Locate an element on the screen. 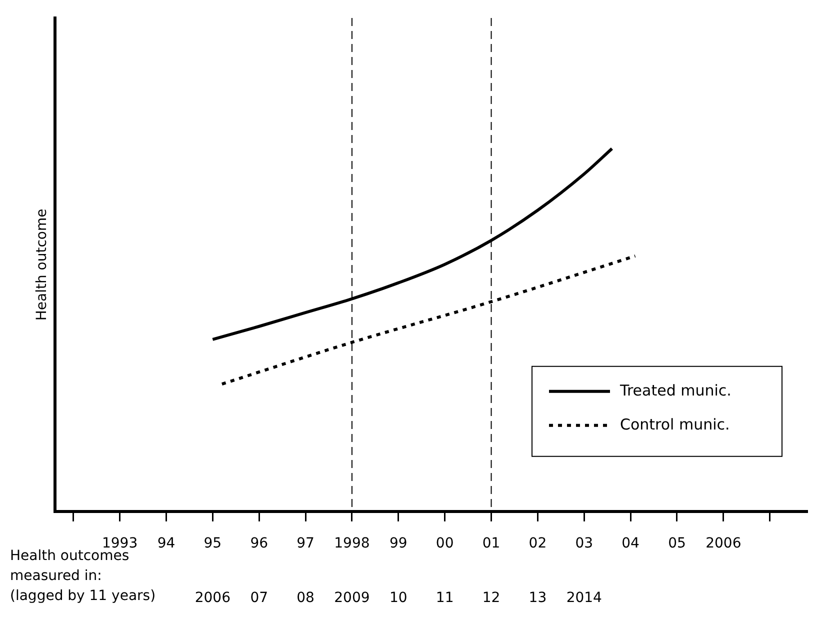 The image size is (817, 631). x2-tick-label: 2006 is located at coordinates (212, 598).